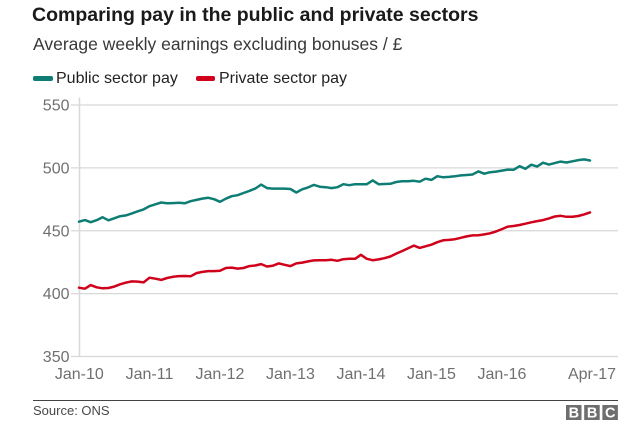 This screenshot has width=638, height=428. What do you see at coordinates (56, 106) in the screenshot?
I see `svg-text: 550` at bounding box center [56, 106].